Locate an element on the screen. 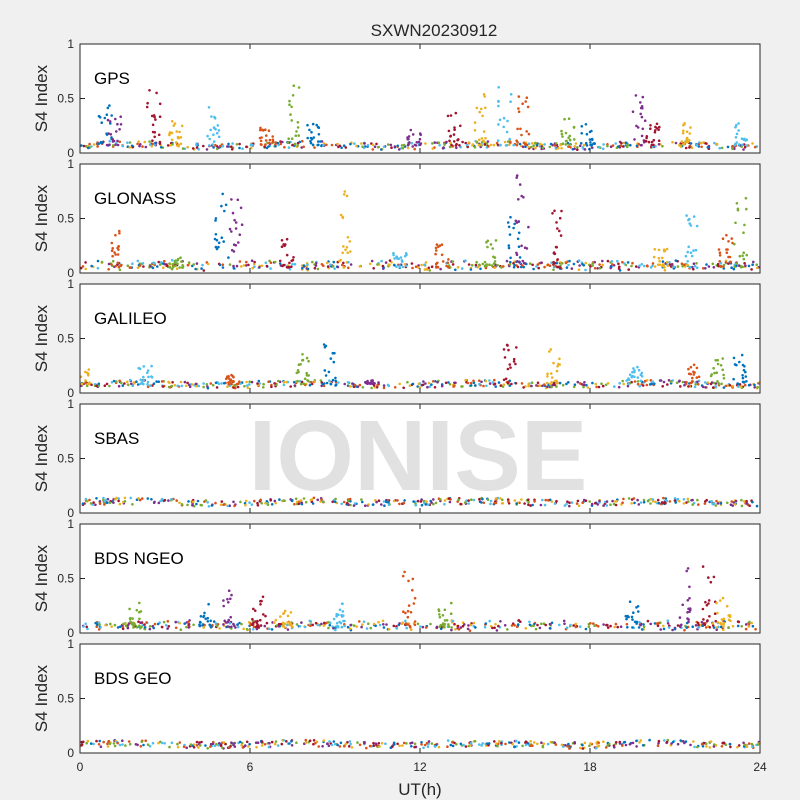  panel-label: GLONASS is located at coordinates (135, 198).